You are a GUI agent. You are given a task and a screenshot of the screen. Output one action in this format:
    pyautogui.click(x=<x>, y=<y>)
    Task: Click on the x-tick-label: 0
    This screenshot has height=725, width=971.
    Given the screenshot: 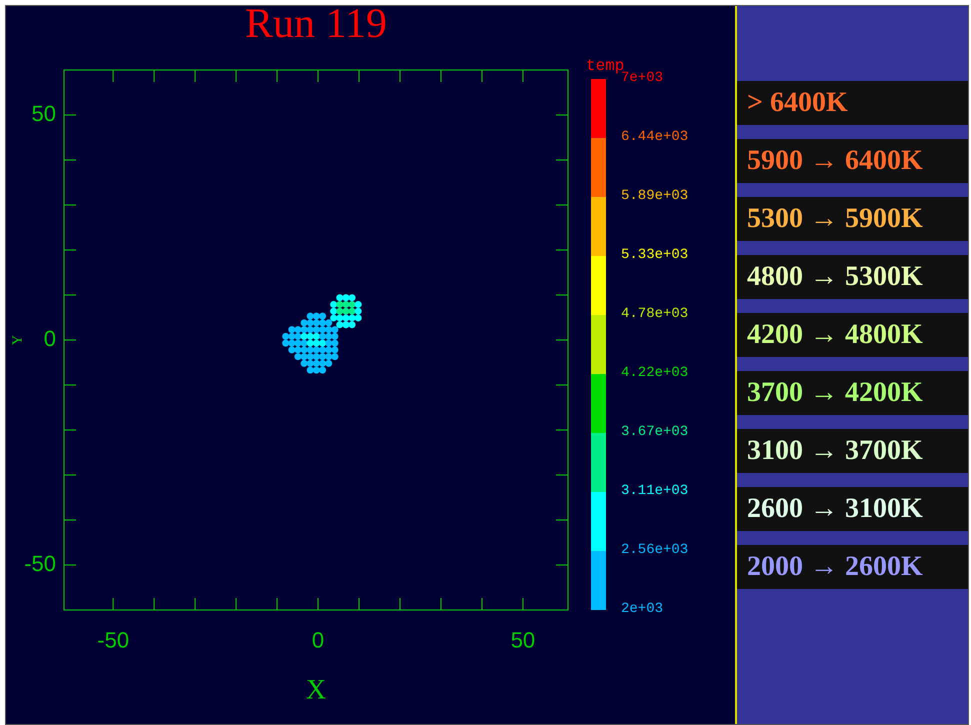 What is the action you would take?
    pyautogui.click(x=318, y=639)
    